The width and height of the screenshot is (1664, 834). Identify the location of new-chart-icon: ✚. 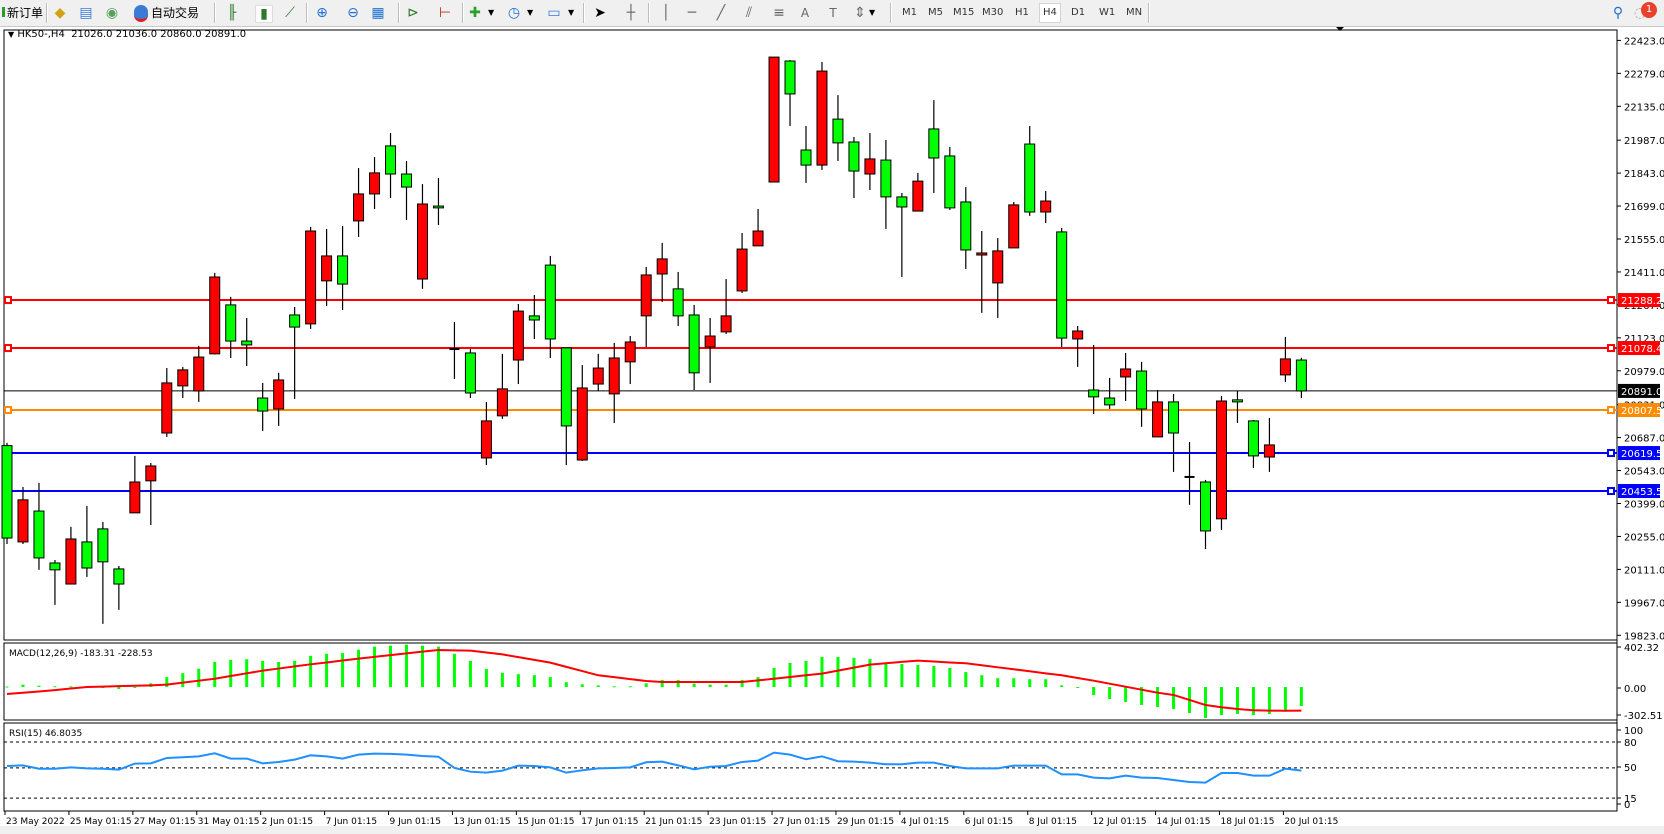
(475, 13).